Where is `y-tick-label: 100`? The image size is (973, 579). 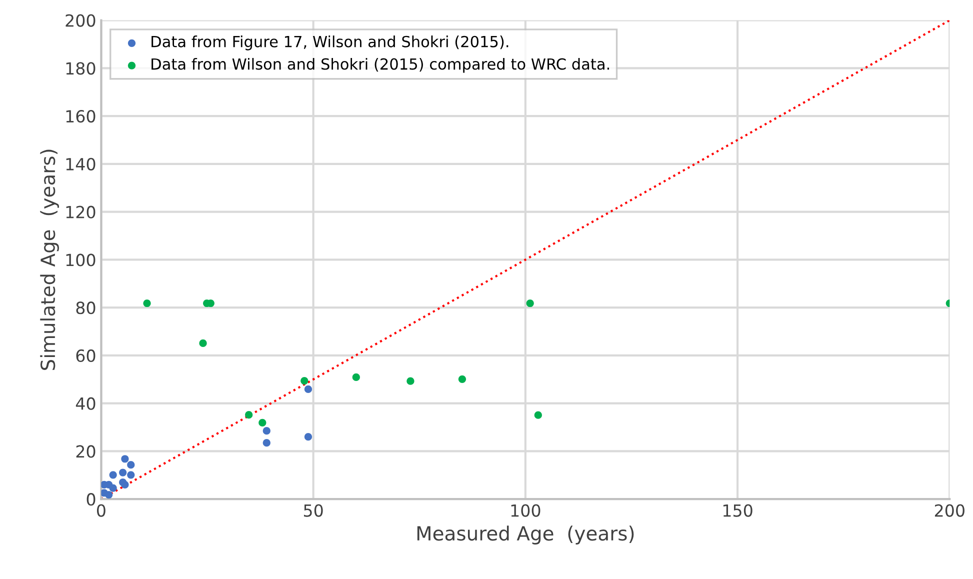
y-tick-label: 100 is located at coordinates (81, 260).